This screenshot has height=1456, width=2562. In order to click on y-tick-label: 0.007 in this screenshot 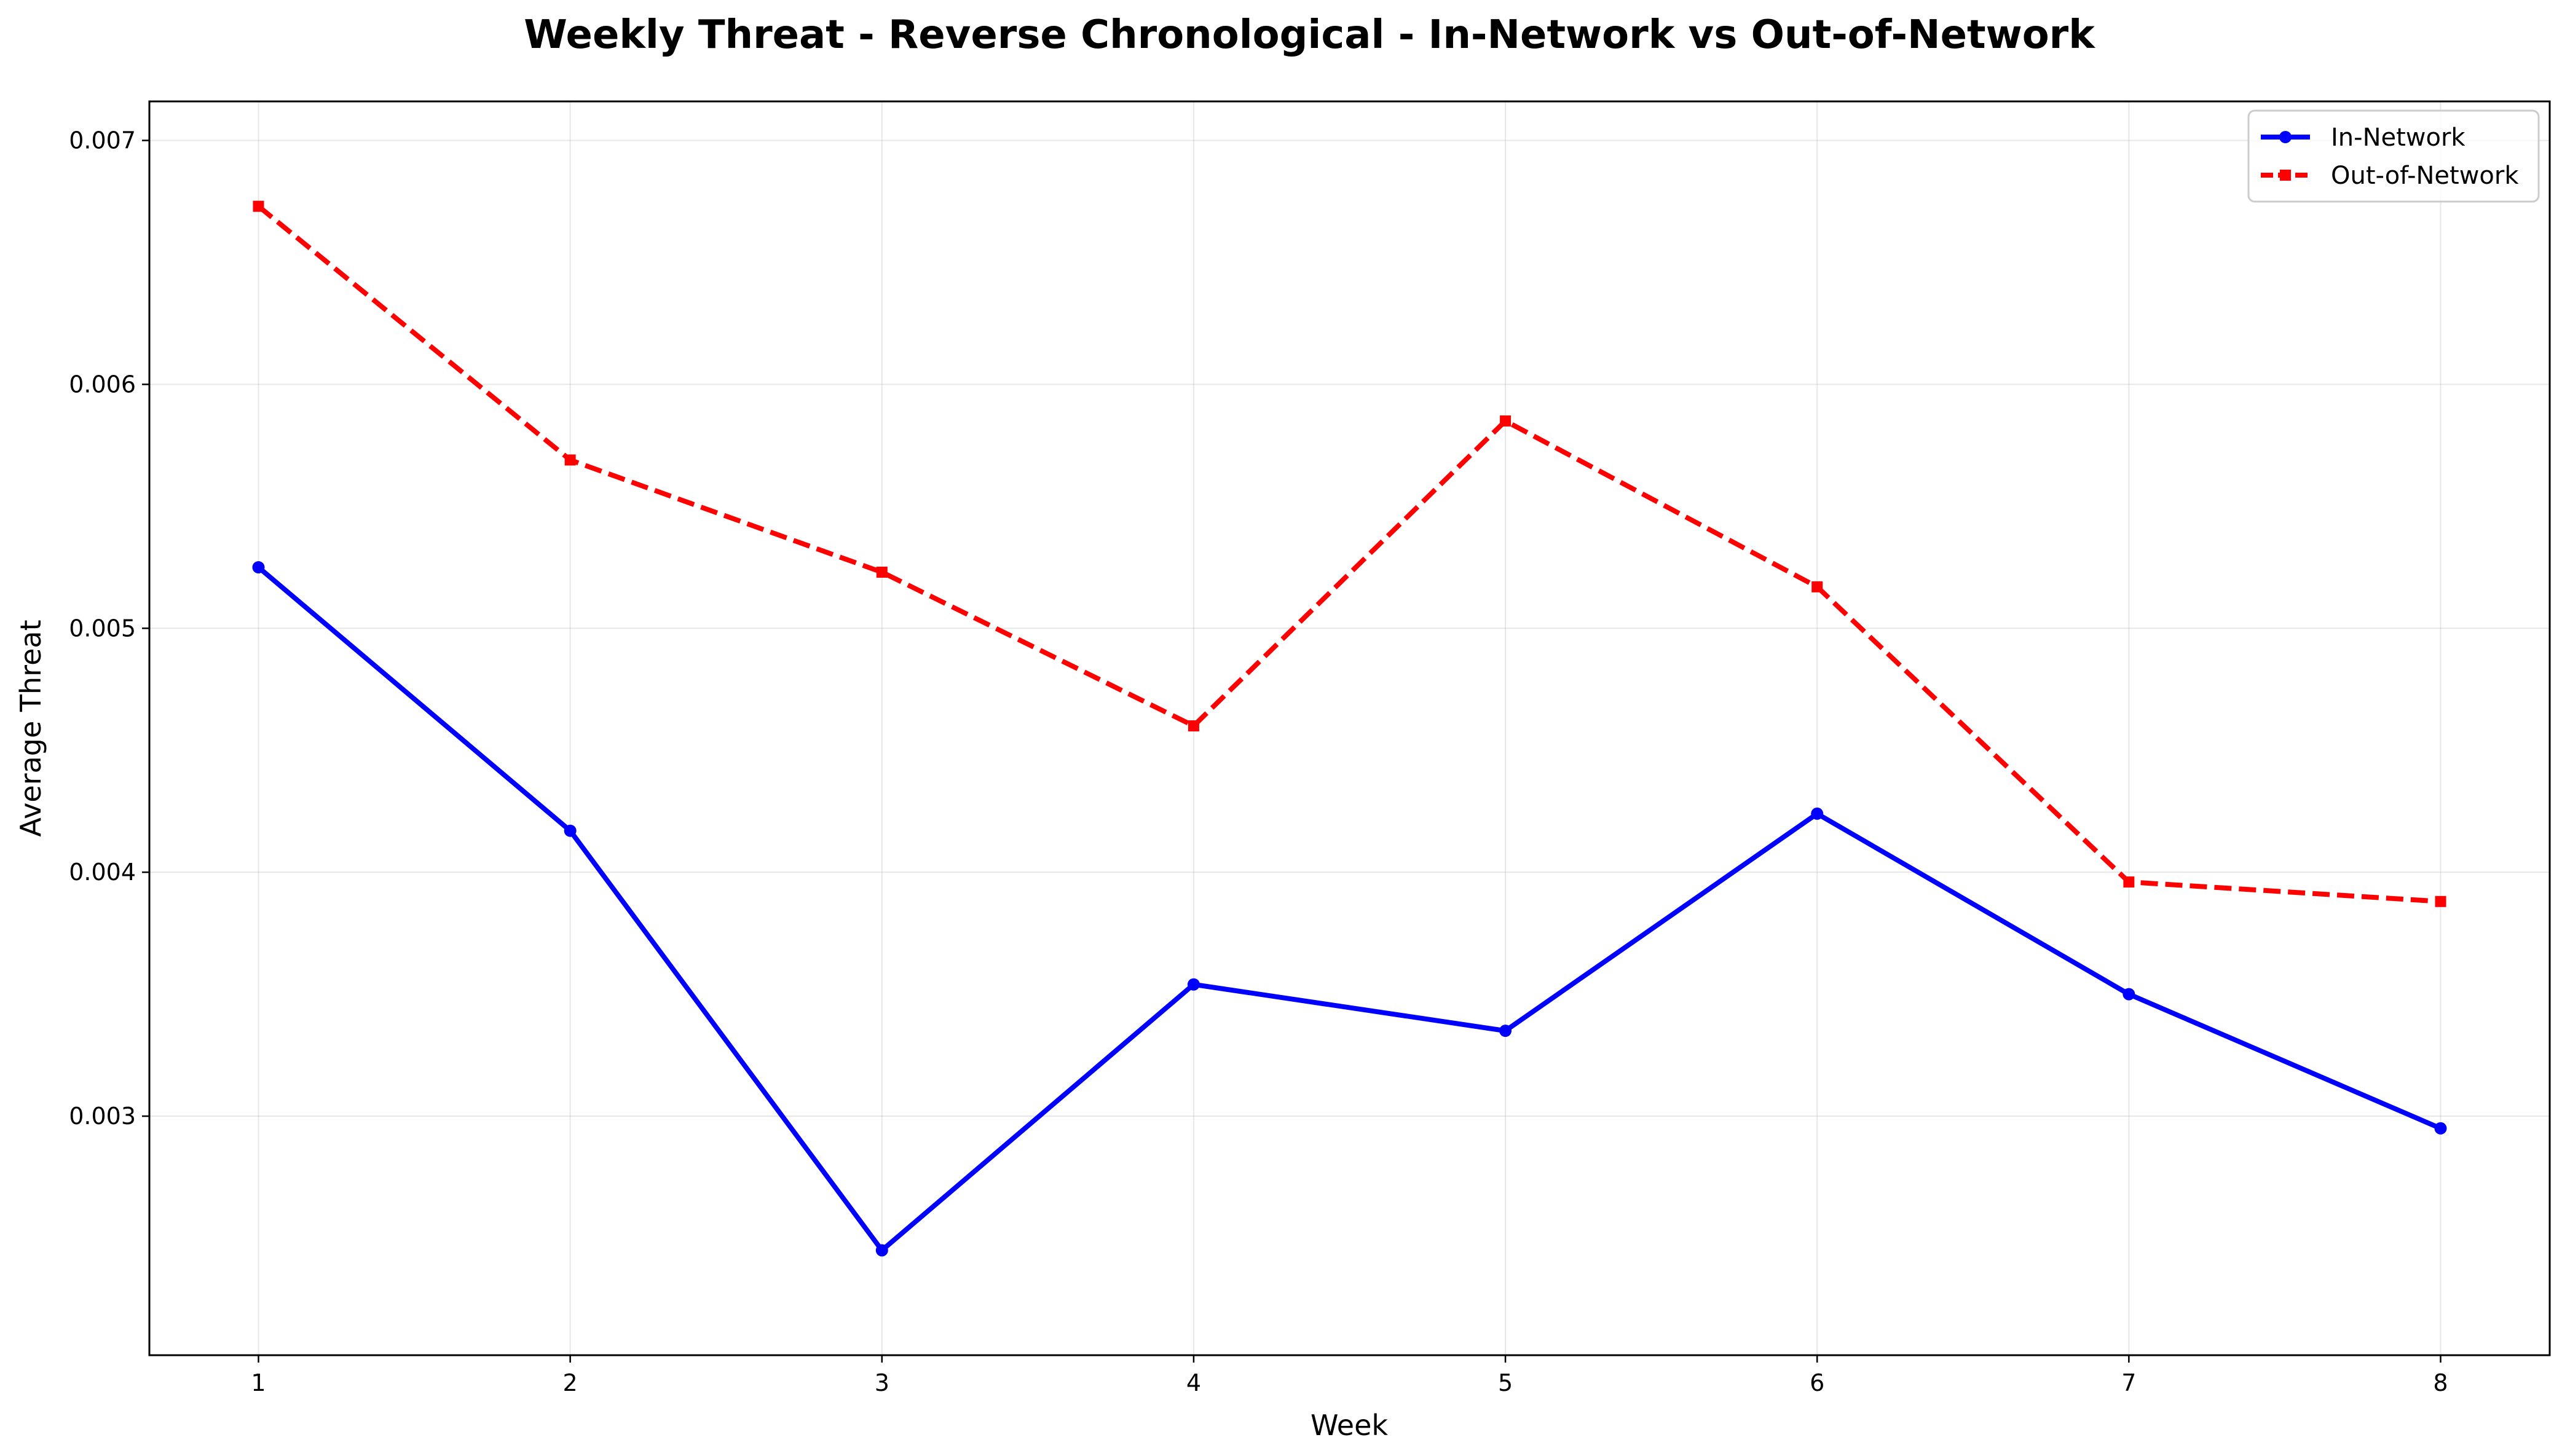, I will do `click(103, 140)`.